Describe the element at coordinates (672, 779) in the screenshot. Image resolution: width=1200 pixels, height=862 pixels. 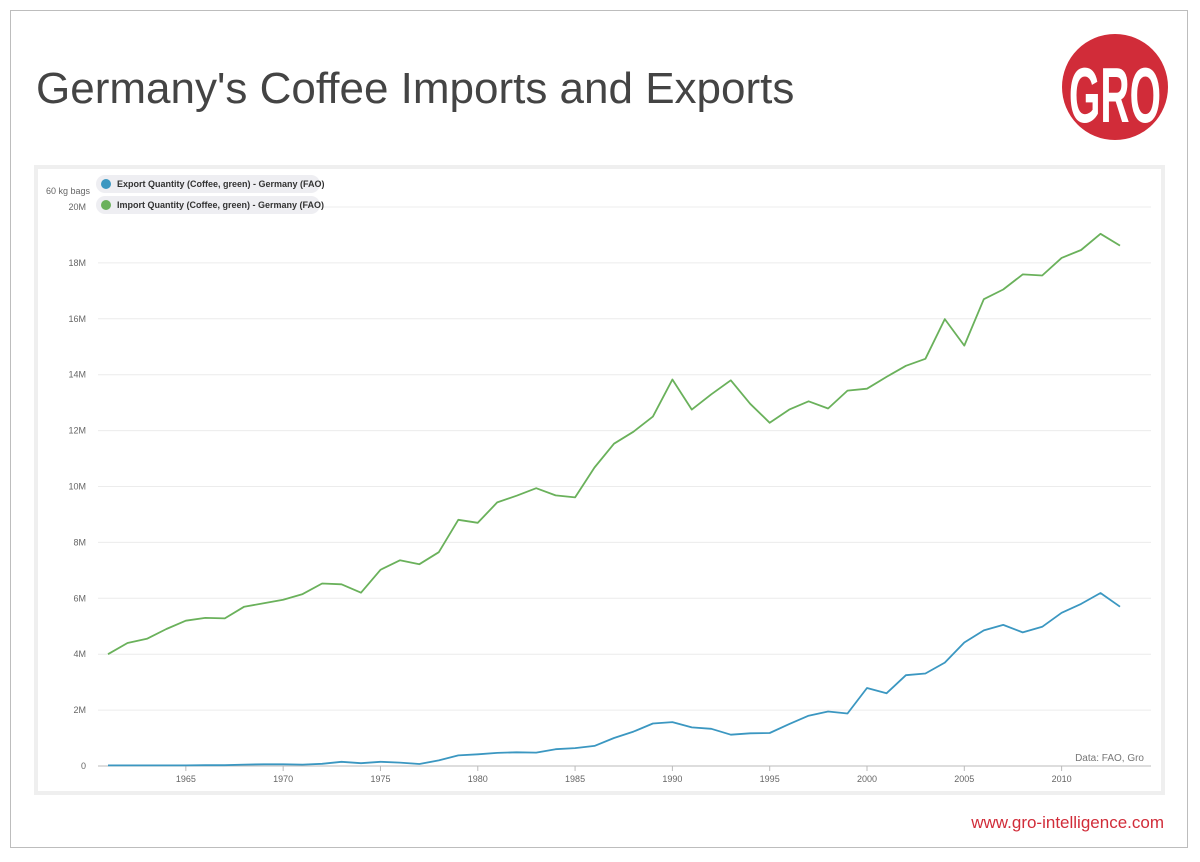
I see `x-tick-label: 1990` at that location.